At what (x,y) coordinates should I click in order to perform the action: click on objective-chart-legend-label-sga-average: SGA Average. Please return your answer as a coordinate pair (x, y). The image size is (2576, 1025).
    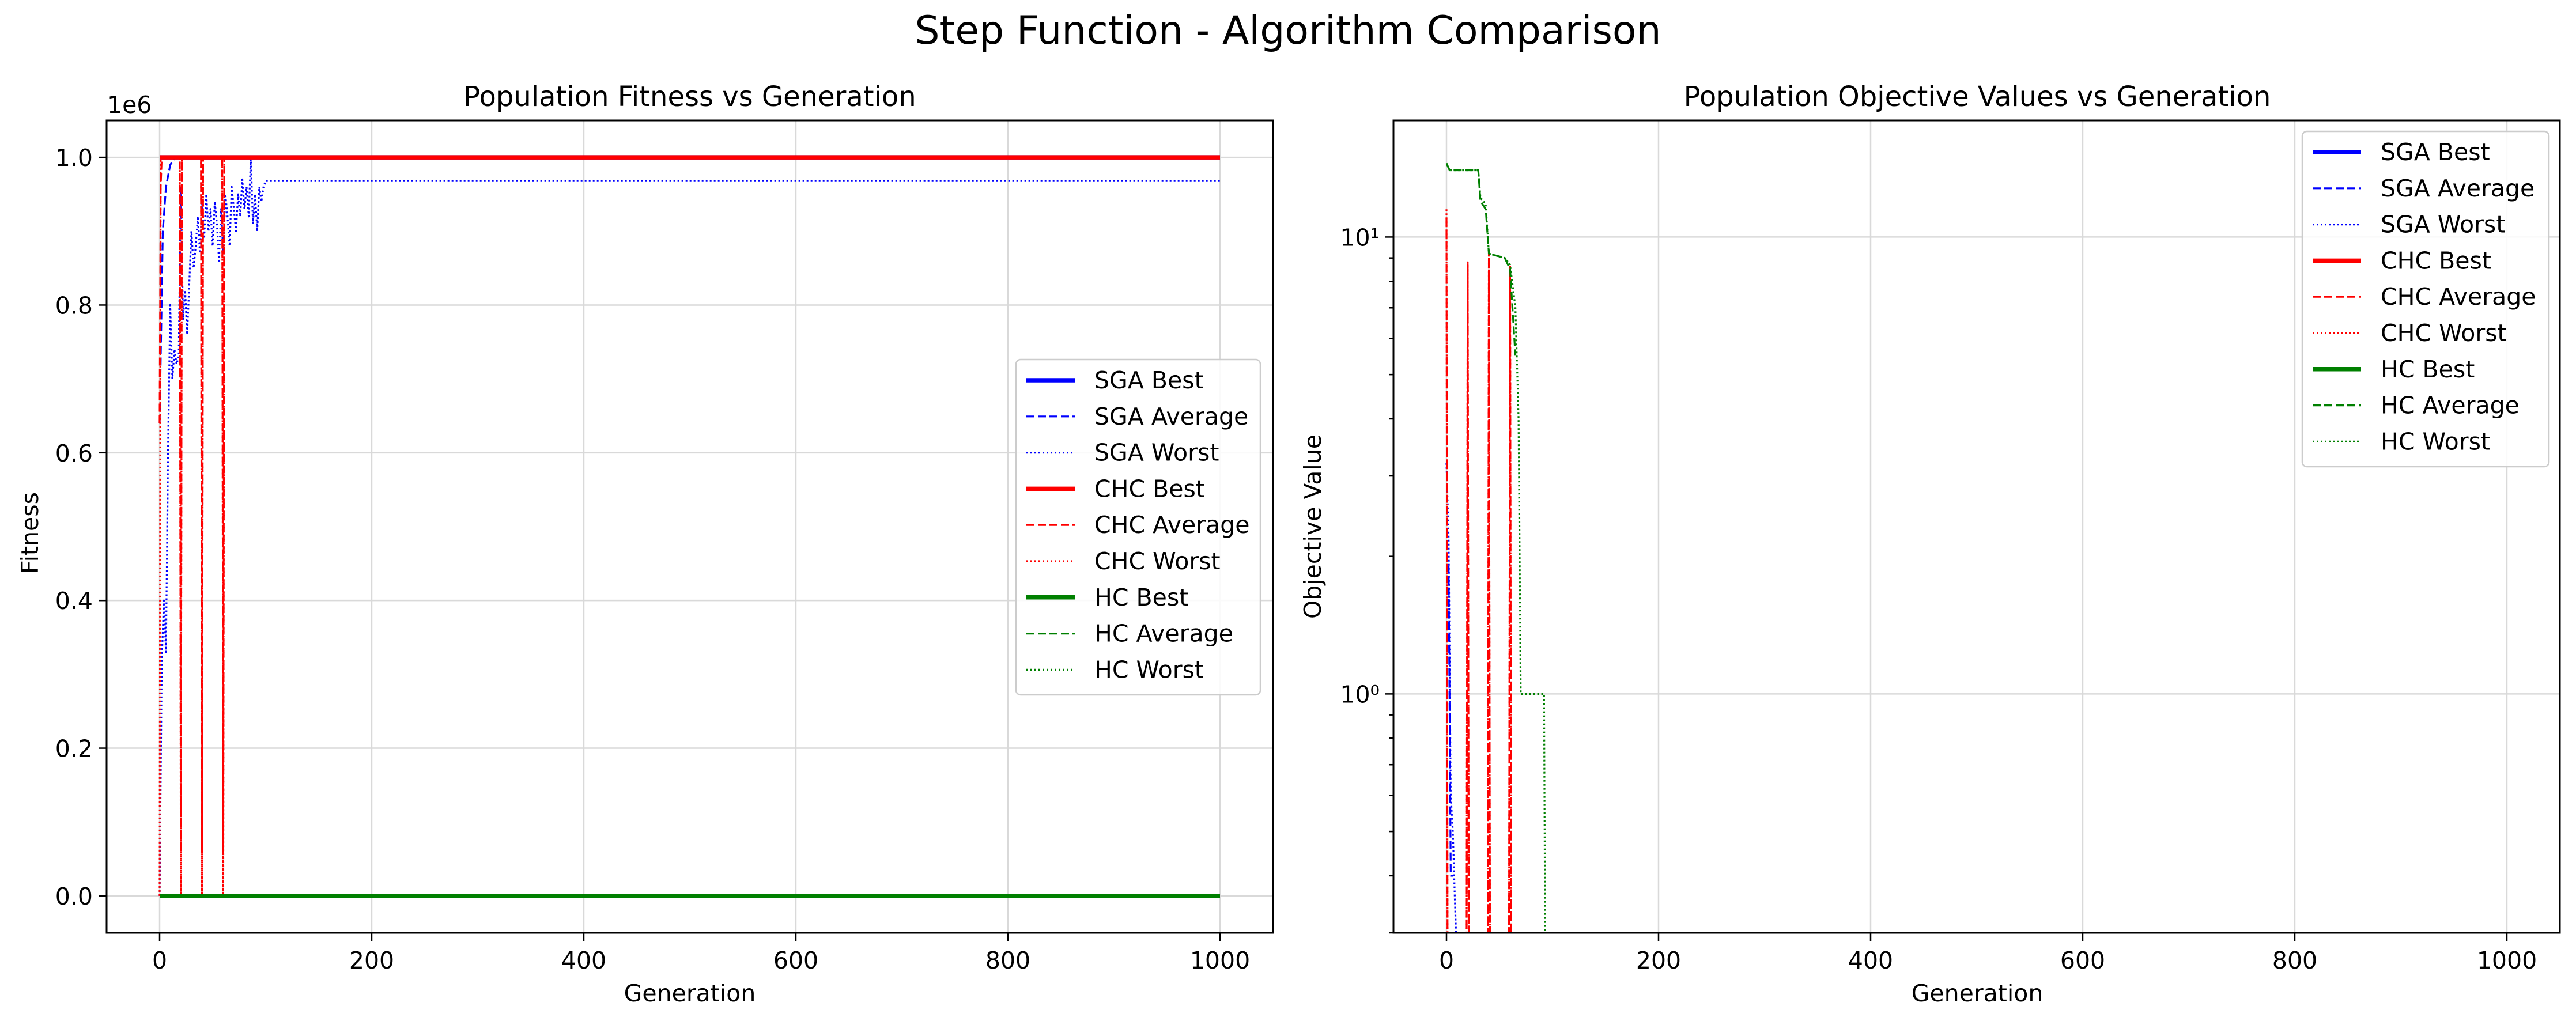
    Looking at the image, I should click on (2458, 188).